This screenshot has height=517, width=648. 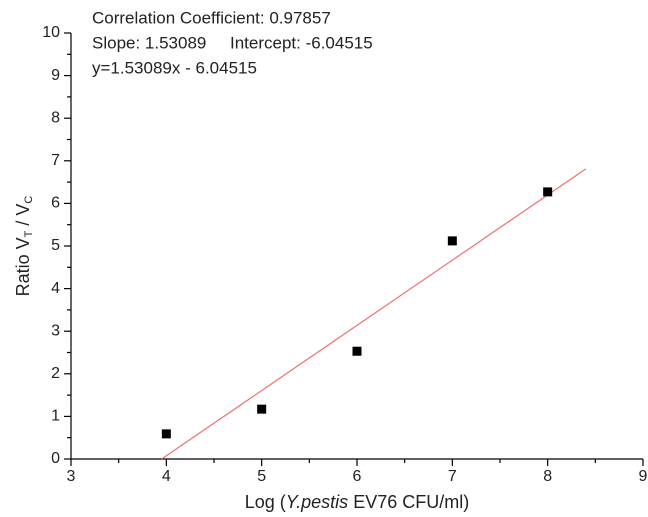 I want to click on y-axis-label: Ratio VT / VC, so click(x=24, y=246).